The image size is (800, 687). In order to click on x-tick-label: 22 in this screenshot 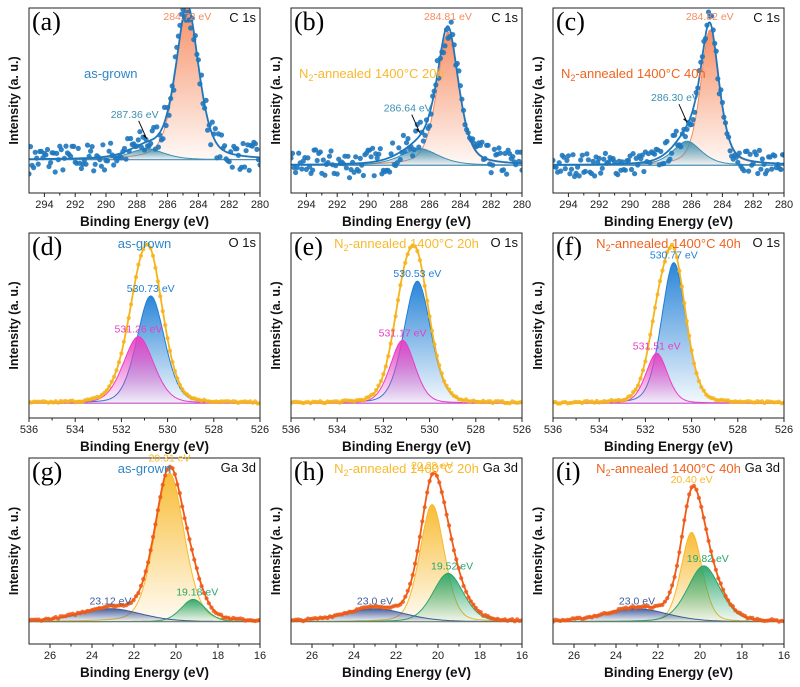, I will do `click(396, 656)`.